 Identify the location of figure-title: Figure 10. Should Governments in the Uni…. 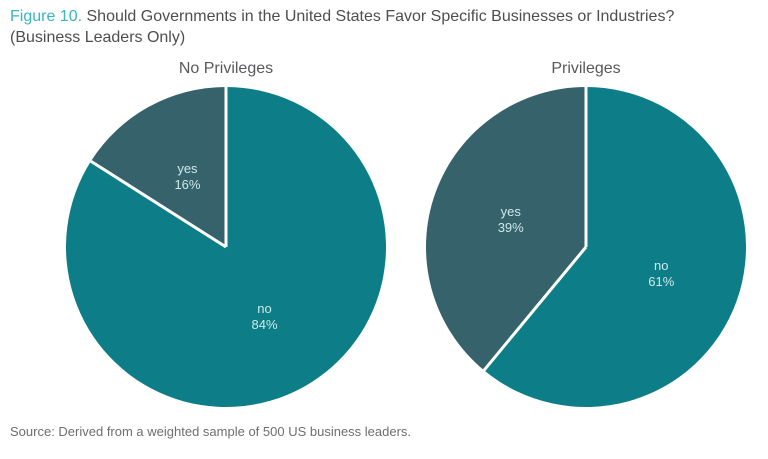
(385, 27).